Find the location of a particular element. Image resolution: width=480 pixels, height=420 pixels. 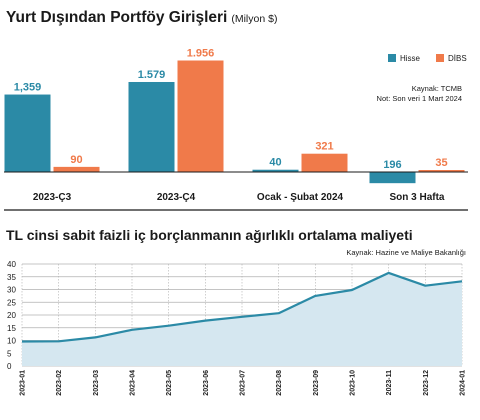

x-tick-label: 2023-07 is located at coordinates (243, 383).